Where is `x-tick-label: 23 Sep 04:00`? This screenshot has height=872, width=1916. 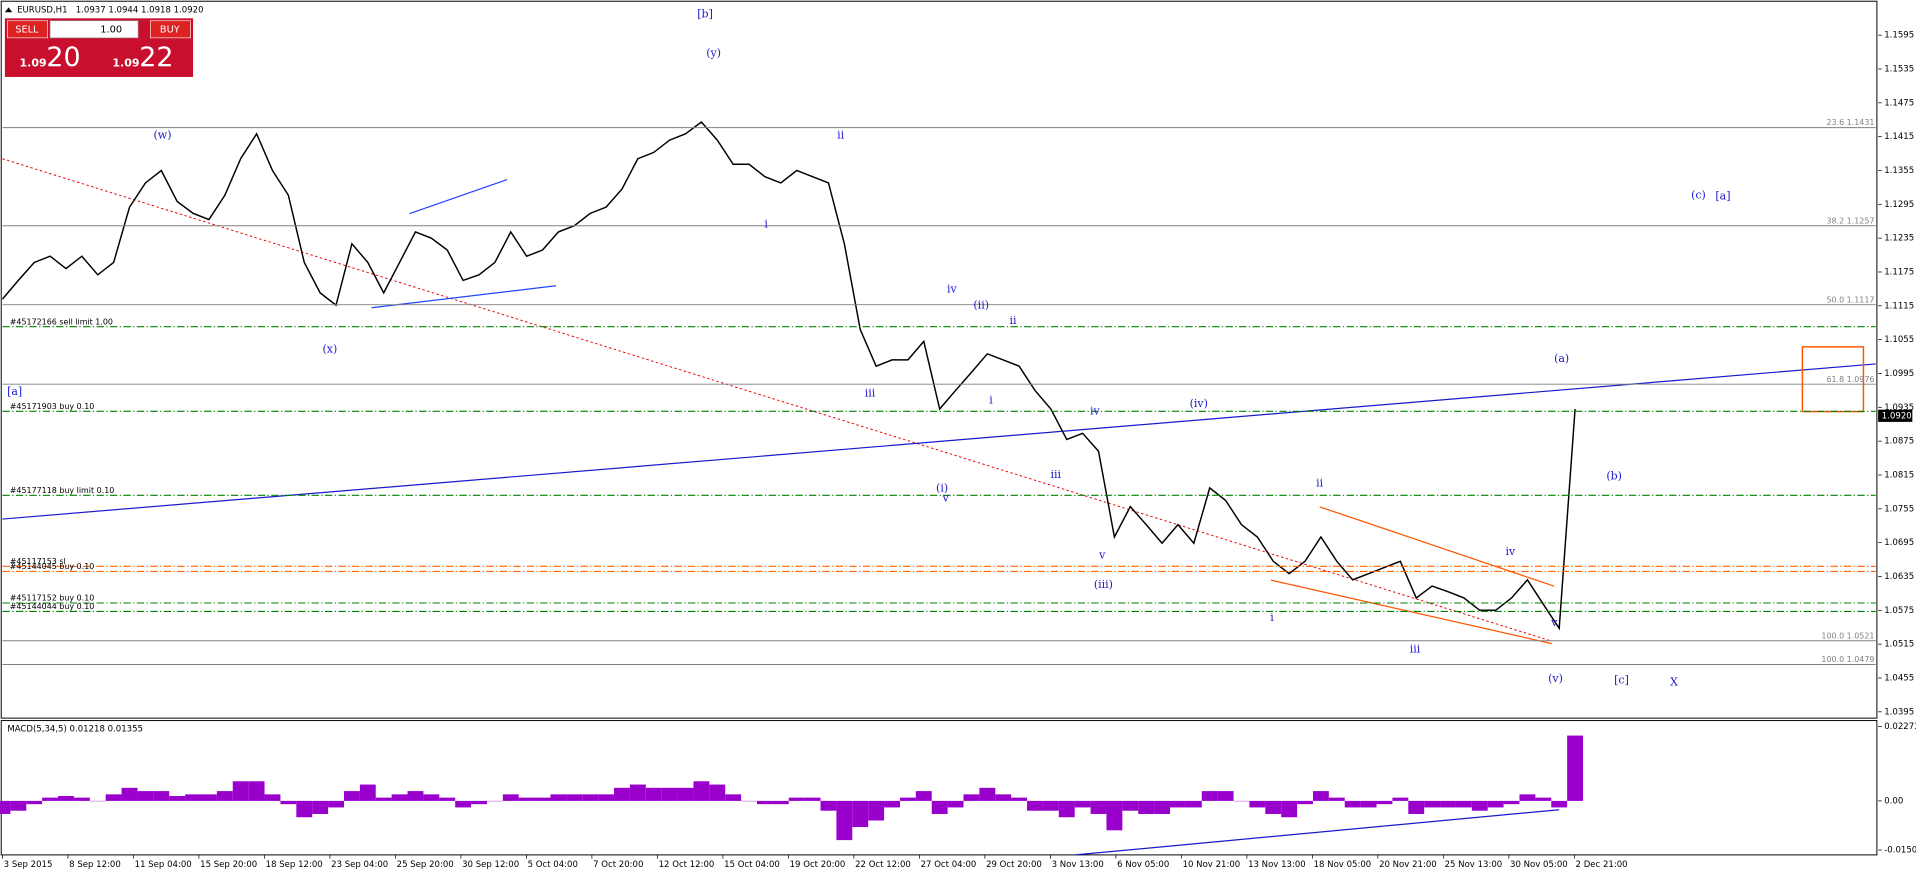 x-tick-label: 23 Sep 04:00 is located at coordinates (359, 865).